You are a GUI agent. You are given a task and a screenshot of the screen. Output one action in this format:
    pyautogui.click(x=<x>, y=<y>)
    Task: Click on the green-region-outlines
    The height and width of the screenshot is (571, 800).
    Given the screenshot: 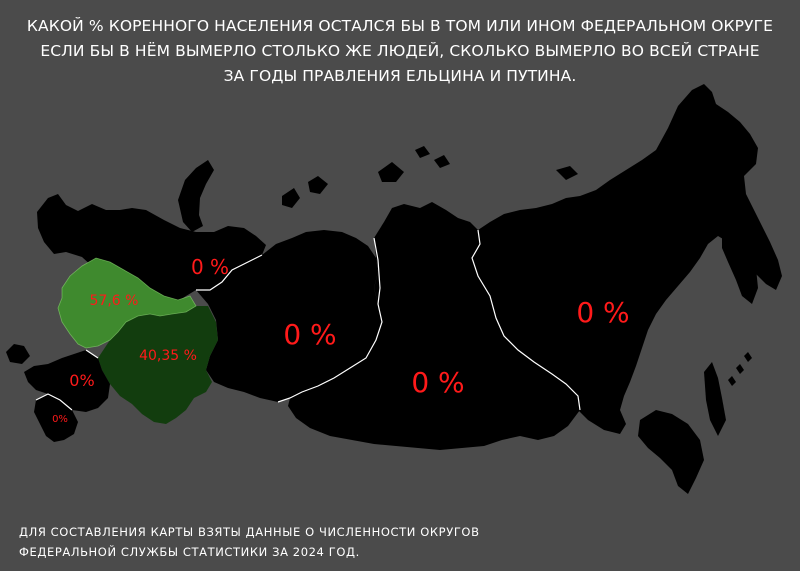 What is the action you would take?
    pyautogui.click(x=127, y=303)
    